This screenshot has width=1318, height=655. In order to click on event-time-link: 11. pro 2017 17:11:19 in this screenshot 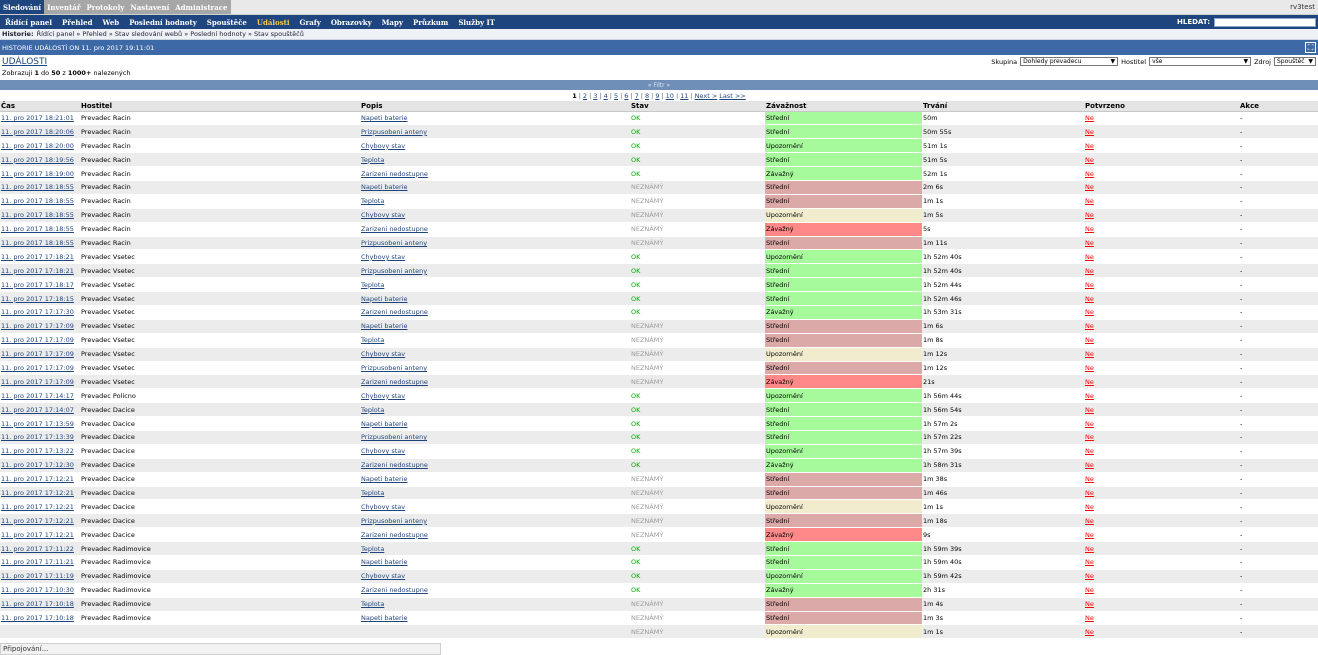, I will do `click(37, 576)`.